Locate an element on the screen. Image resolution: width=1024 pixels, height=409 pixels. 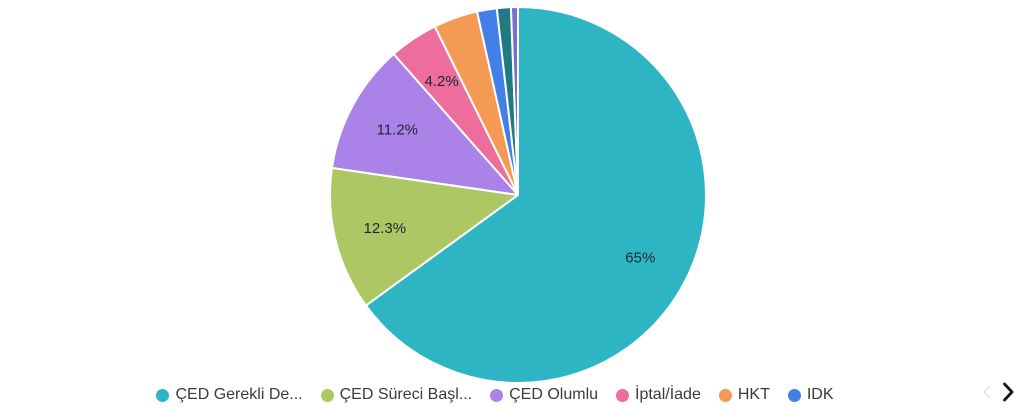
legend-item-label: IDK is located at coordinates (820, 394).